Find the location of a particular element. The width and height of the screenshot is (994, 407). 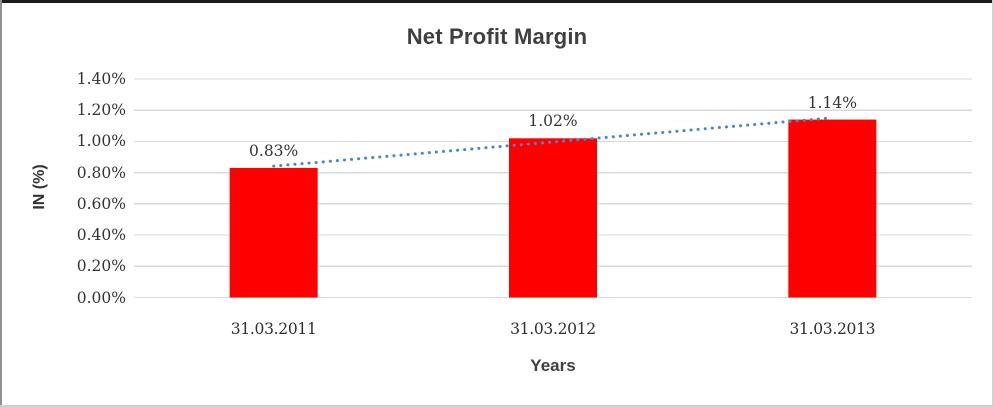

frame-border-right is located at coordinates (993, 203).